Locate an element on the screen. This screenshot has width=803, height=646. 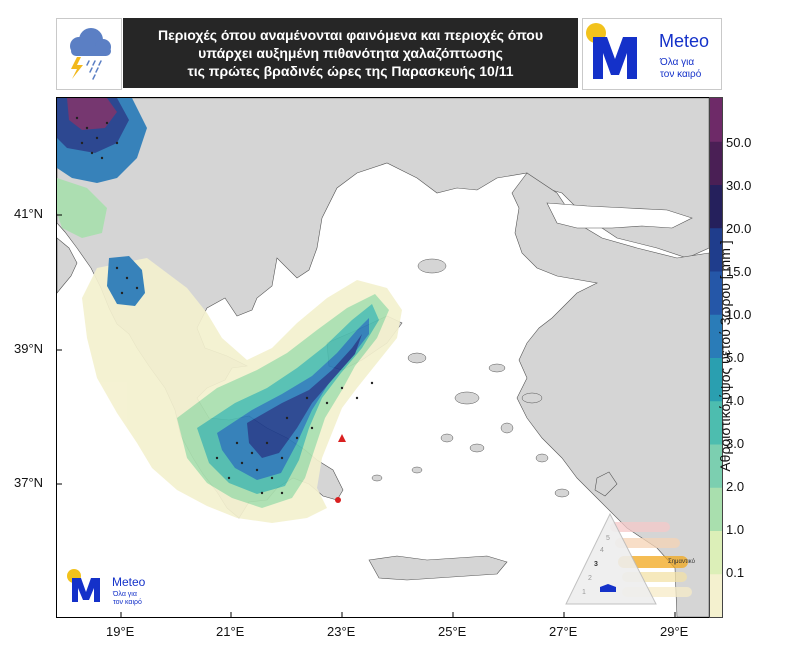
colorbar-tick-50: 50.0 is located at coordinates (739, 142).